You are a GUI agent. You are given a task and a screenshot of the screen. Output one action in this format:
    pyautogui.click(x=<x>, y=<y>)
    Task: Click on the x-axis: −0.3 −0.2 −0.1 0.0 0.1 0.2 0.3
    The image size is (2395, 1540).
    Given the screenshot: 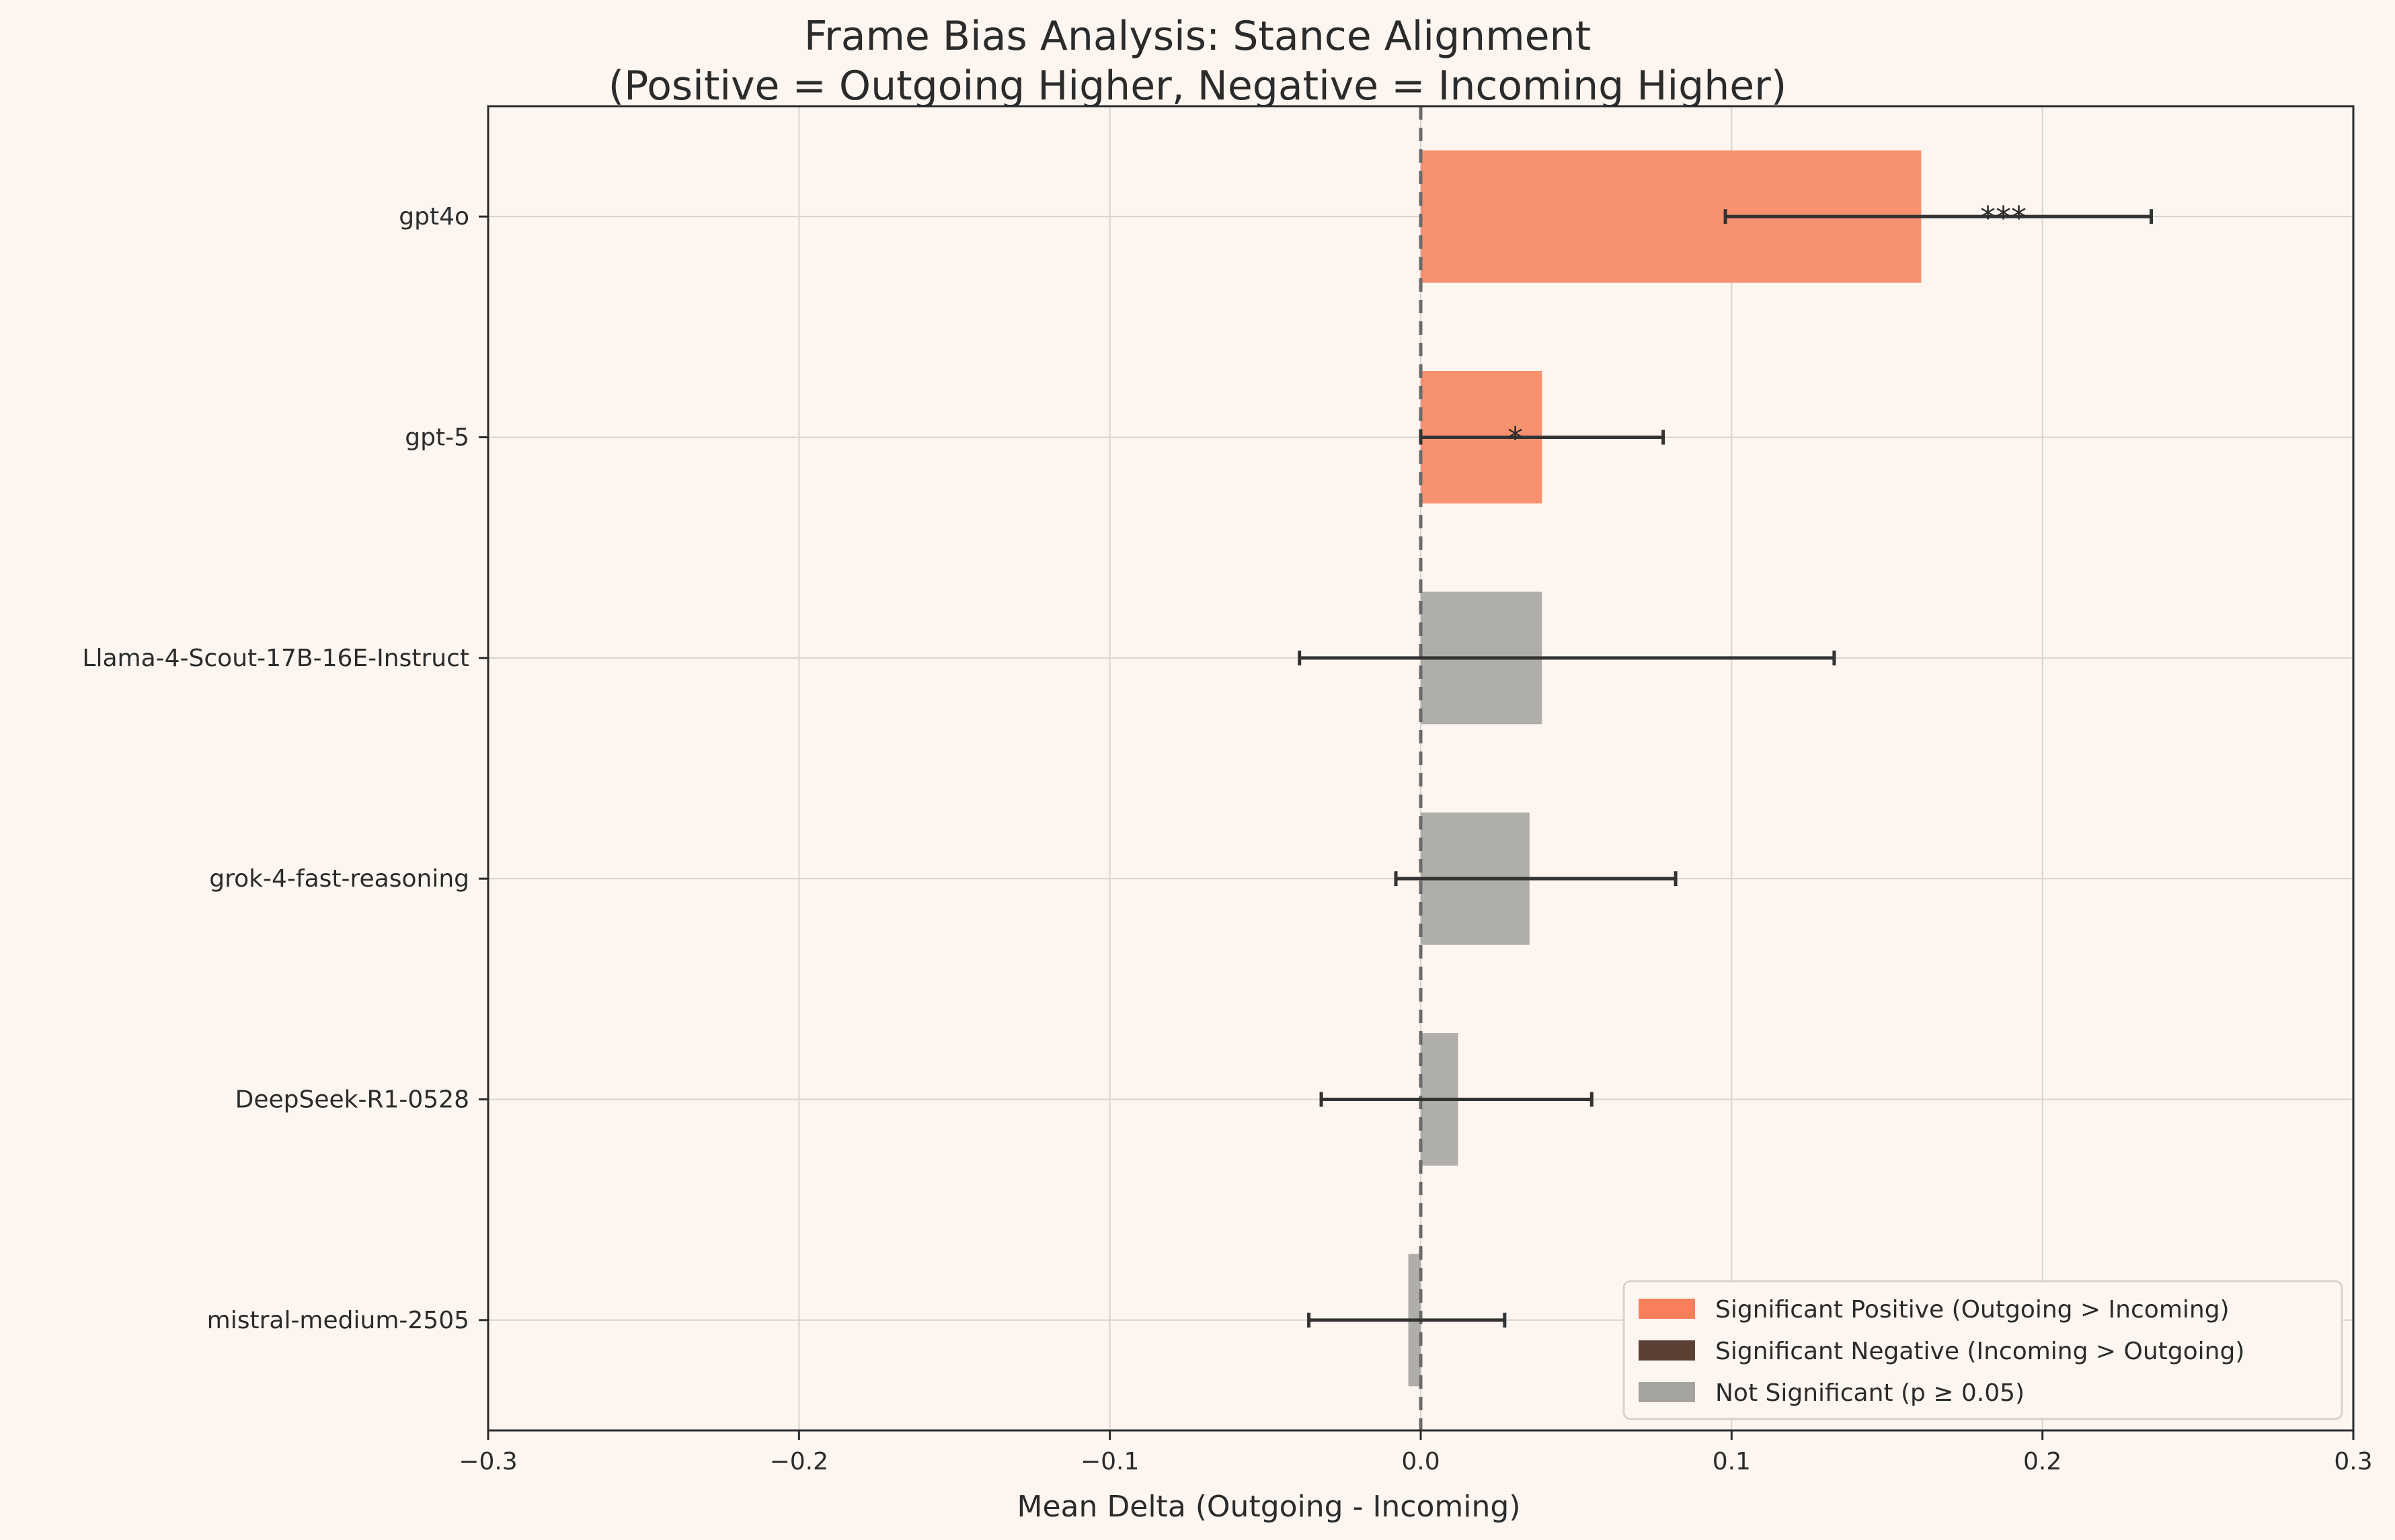 What is the action you would take?
    pyautogui.click(x=1416, y=1453)
    